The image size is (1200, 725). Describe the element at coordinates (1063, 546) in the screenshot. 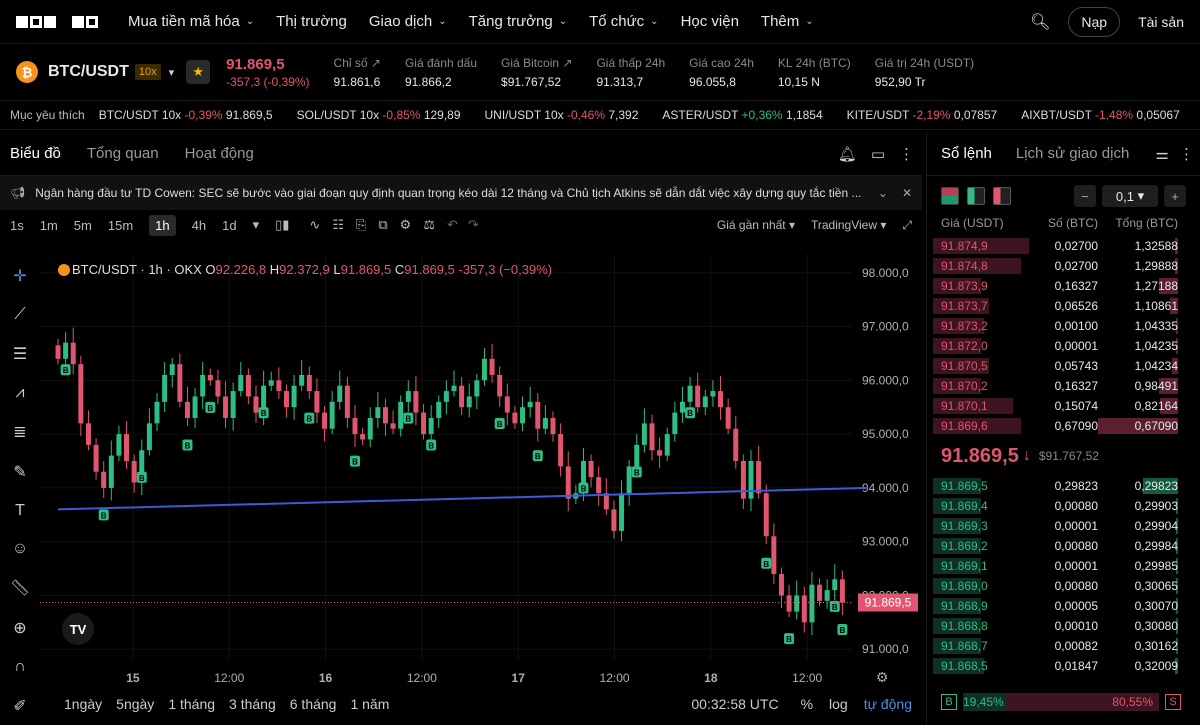

I see `bid-row: 91.869,2 0,00080 0,29984` at that location.